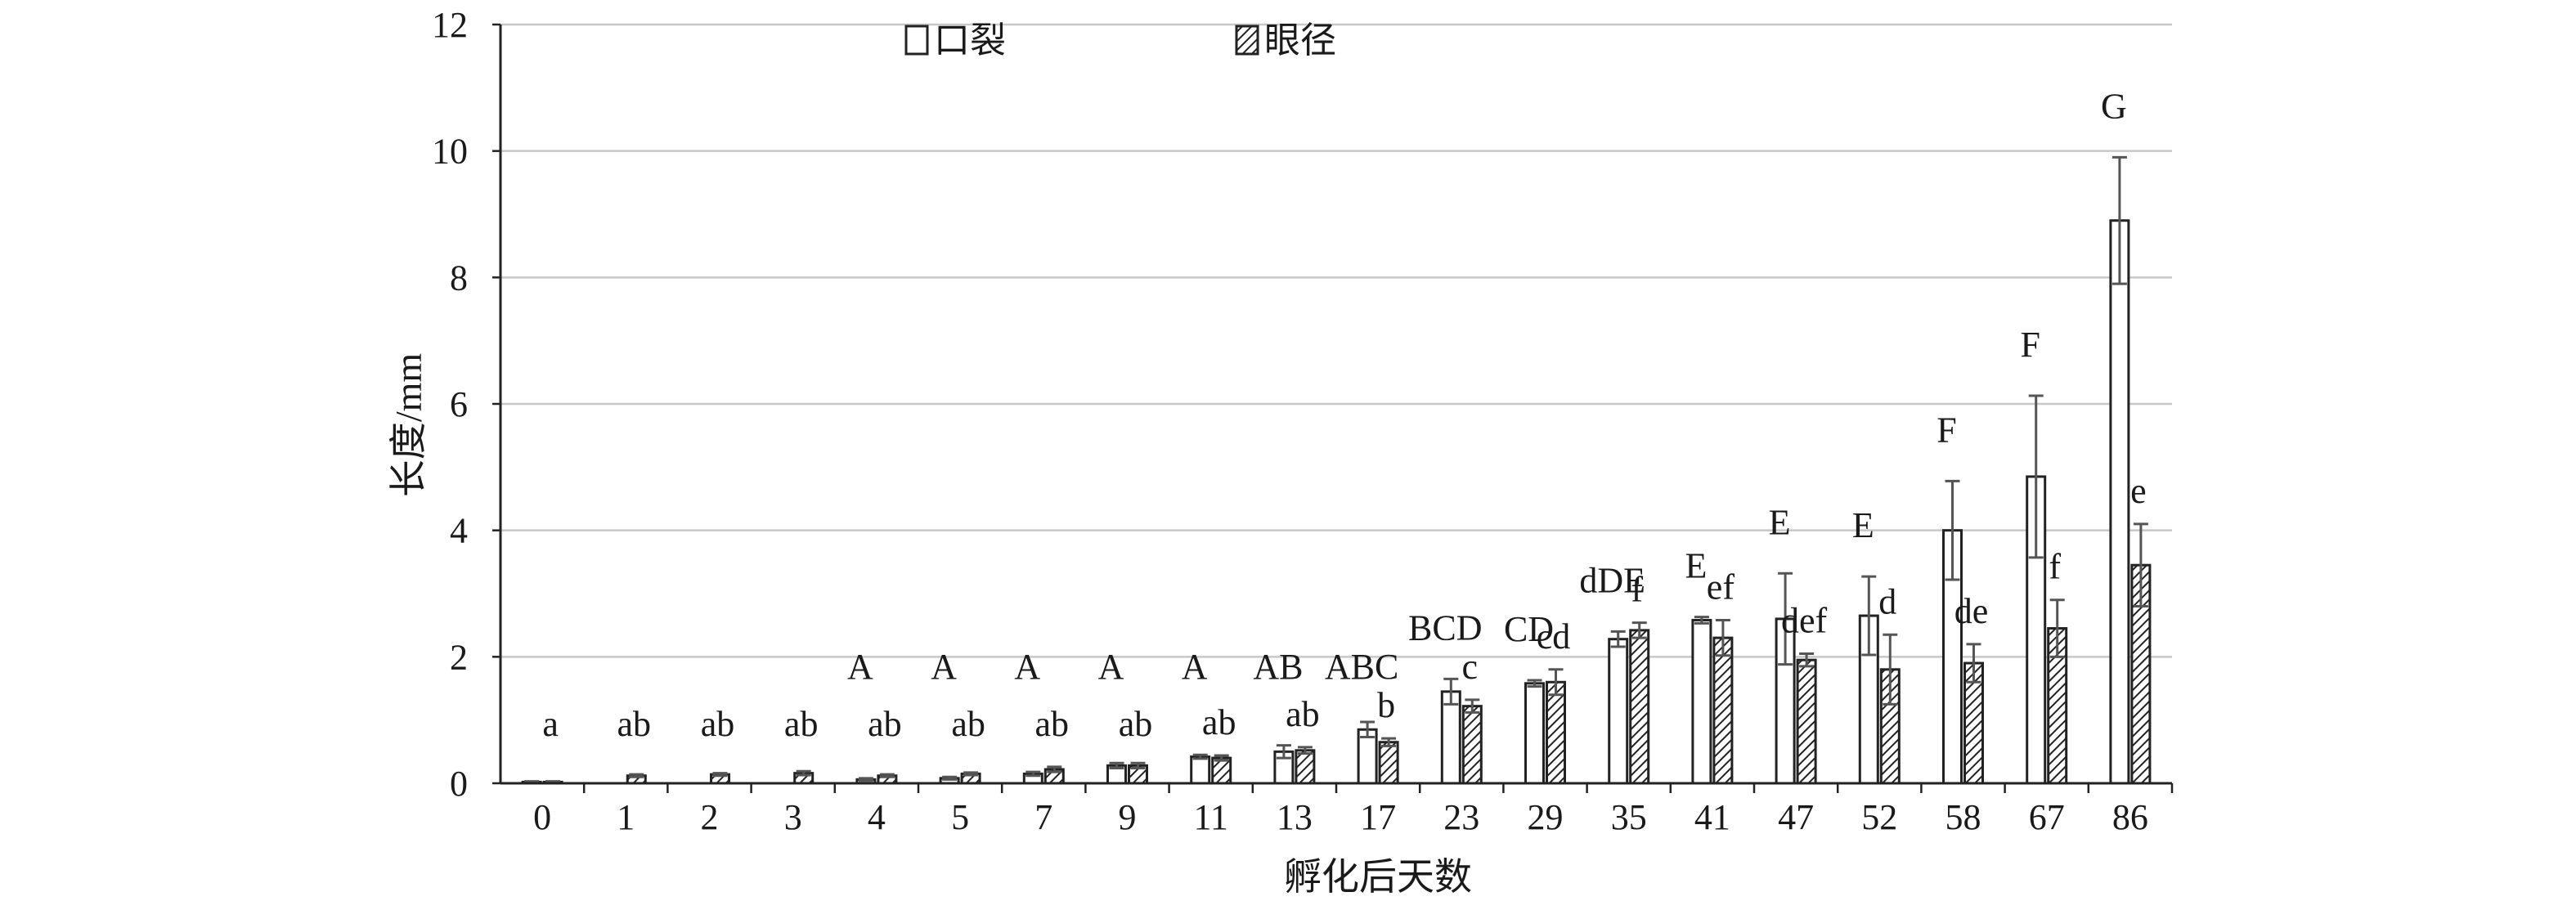 The image size is (2576, 910). I want to click on y-tick-label: 0, so click(459, 784).